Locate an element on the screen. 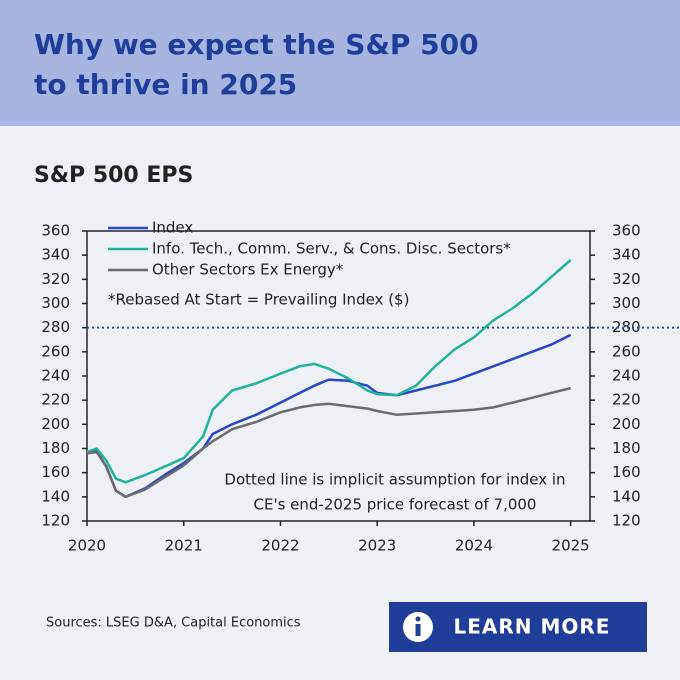 Image resolution: width=680 pixels, height=680 pixels. y2-tick-label: 180 is located at coordinates (626, 448).